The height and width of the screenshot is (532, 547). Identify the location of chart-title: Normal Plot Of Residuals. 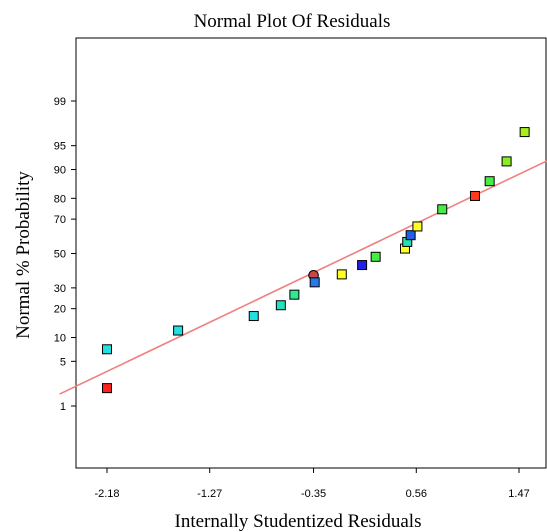
(292, 21).